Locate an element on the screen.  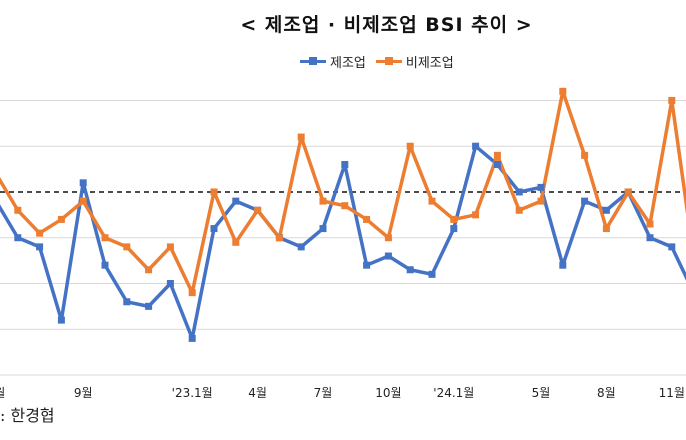
legend: 제조업 비제조업 is located at coordinates (382, 61).